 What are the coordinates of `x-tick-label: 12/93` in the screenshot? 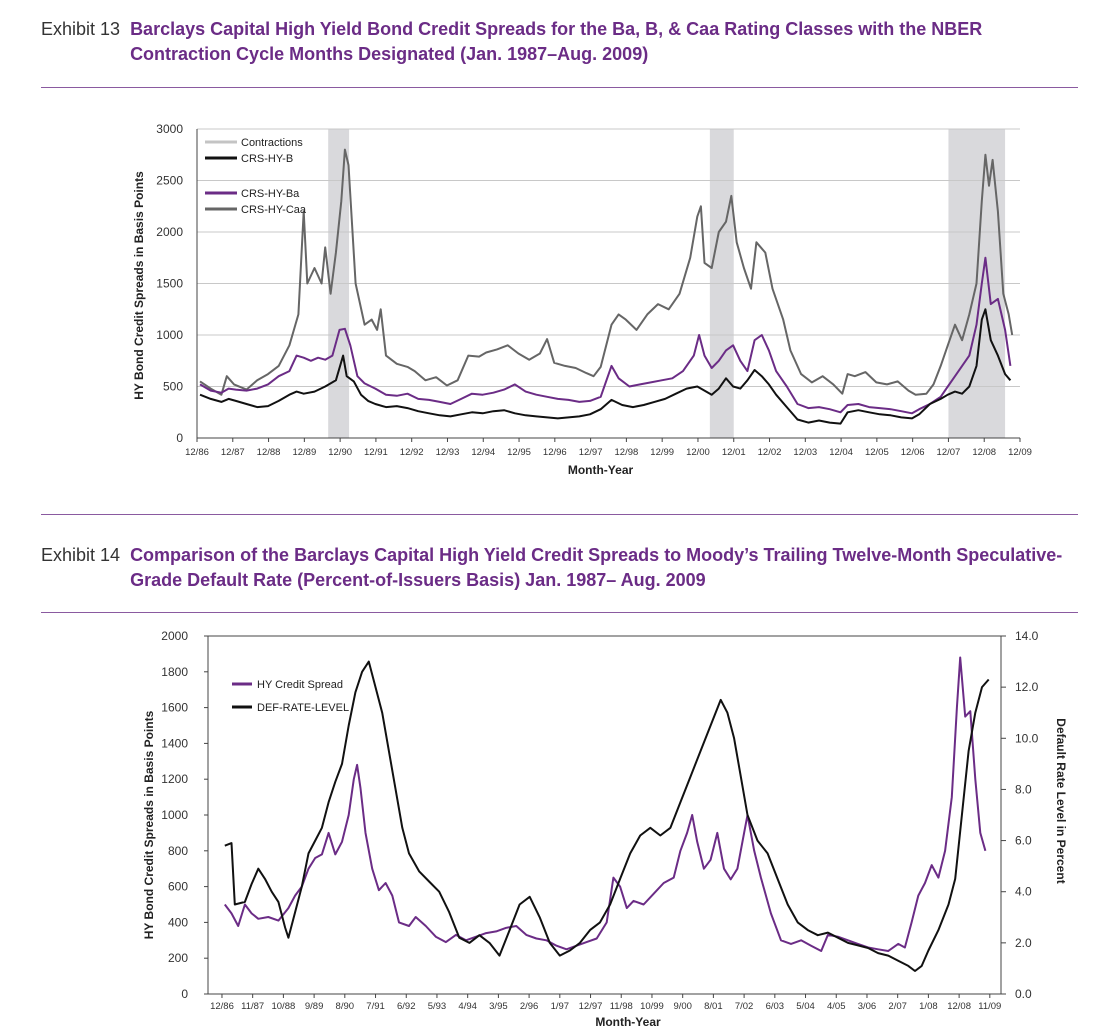 It's located at (448, 452).